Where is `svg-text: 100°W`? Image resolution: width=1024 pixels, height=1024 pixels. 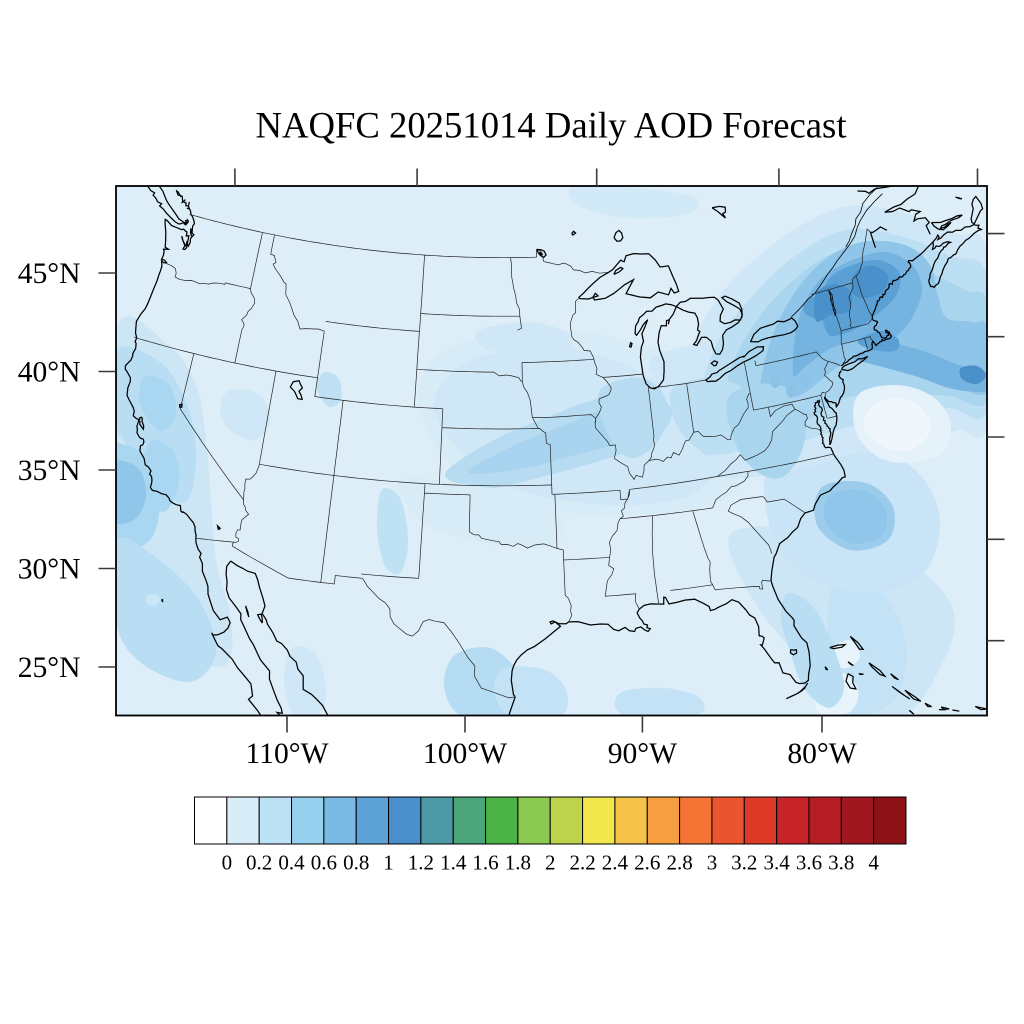 svg-text: 100°W is located at coordinates (465, 754).